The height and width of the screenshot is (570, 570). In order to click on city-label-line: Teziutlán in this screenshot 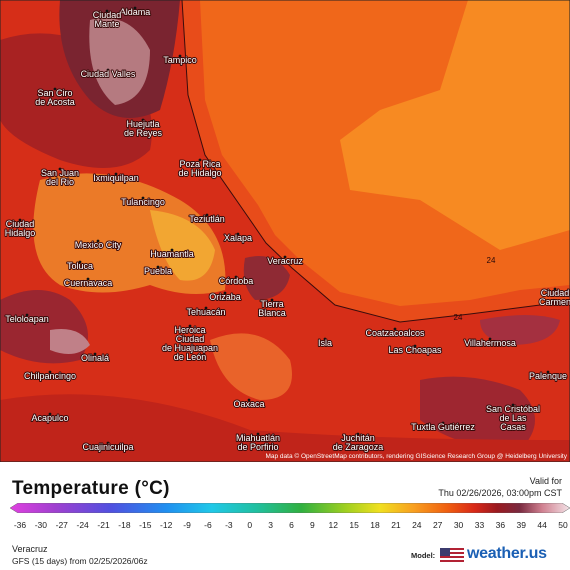, I will do `click(207, 219)`.